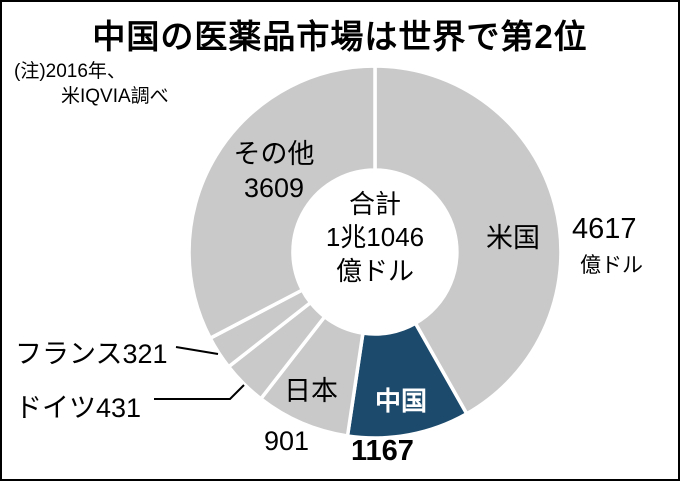 The width and height of the screenshot is (680, 481). I want to click on chart-title: 中国の医薬品市場は世界で第2位, so click(340, 36).